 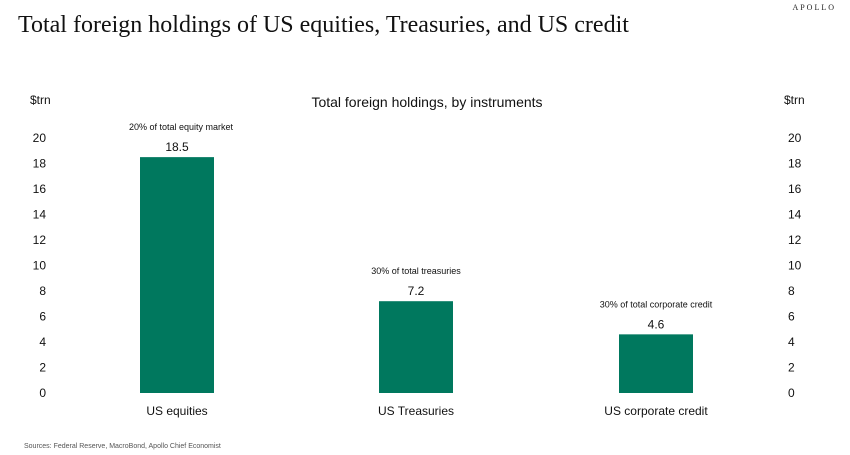 I want to click on y-tick-label-right: 12, so click(x=795, y=240).